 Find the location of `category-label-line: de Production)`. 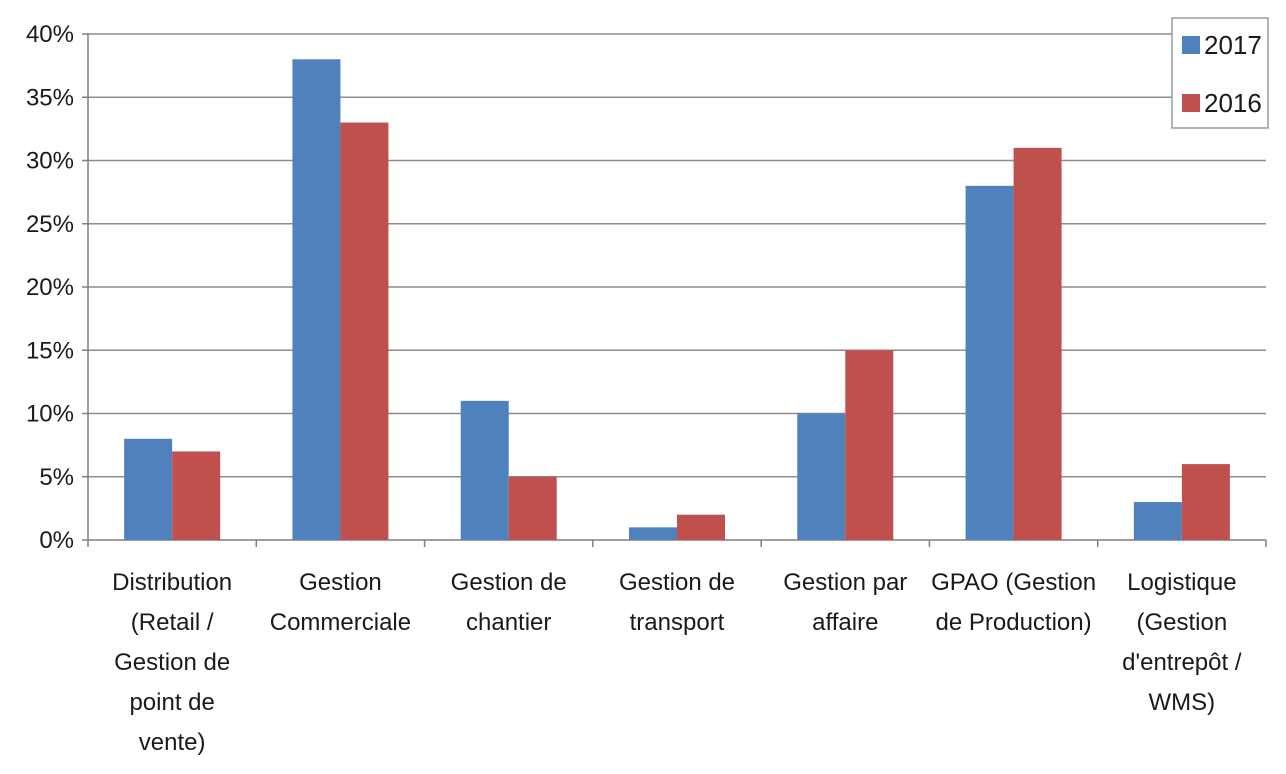

category-label-line: de Production) is located at coordinates (1014, 622).